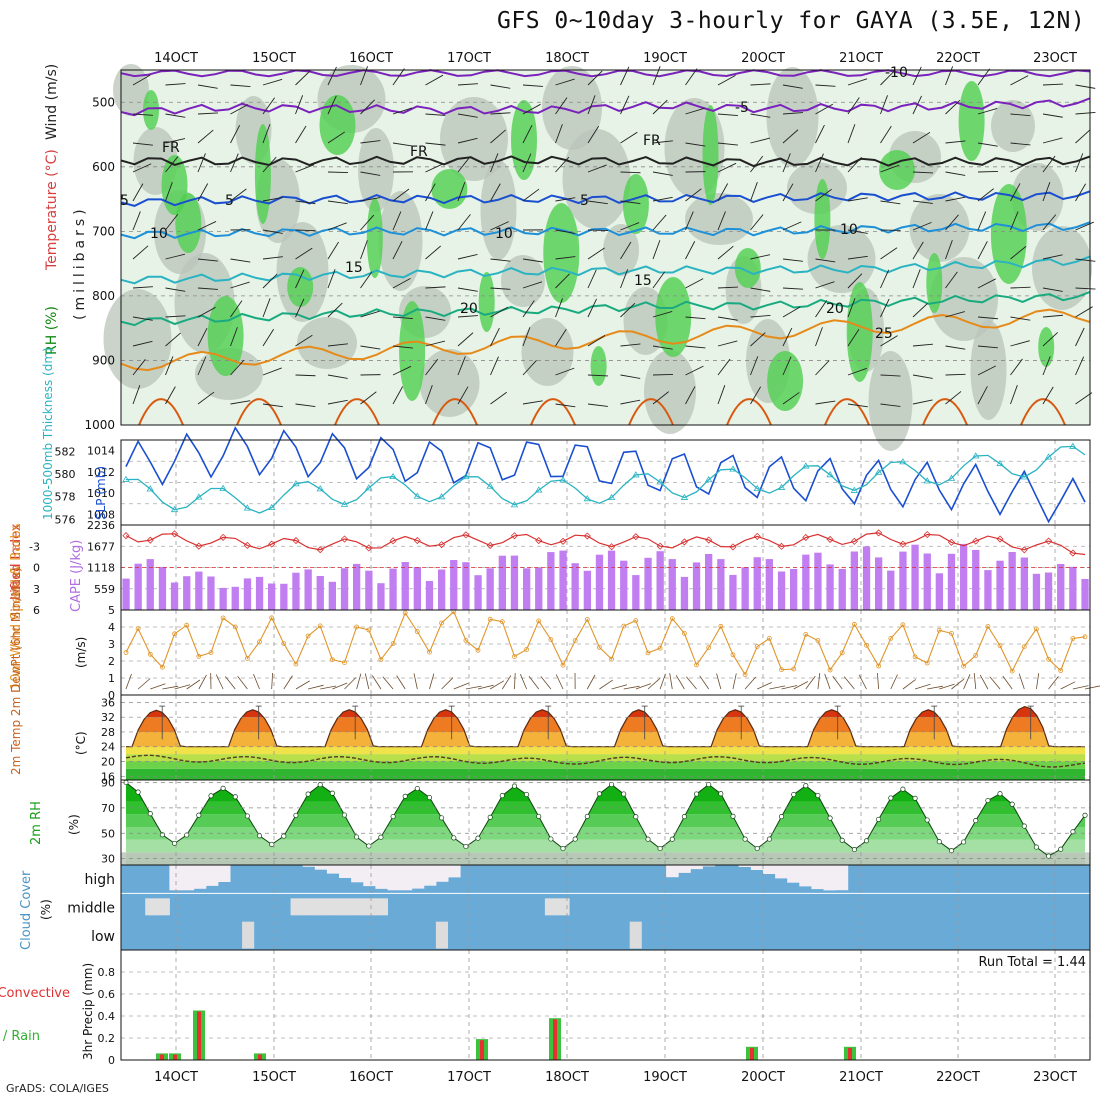 The image size is (1100, 1104). I want to click on pressure-tick-label: 800, so click(103, 296).